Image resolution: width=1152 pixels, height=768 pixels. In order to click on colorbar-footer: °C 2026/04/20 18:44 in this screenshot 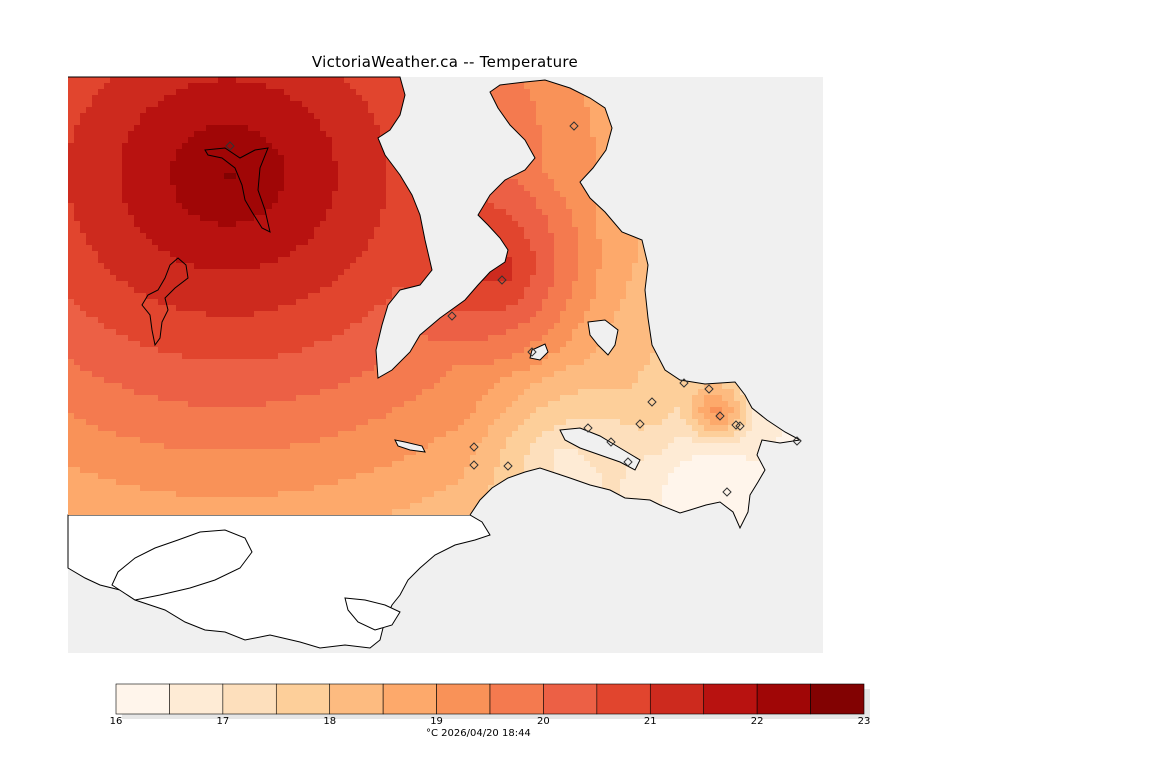, I will do `click(478, 733)`.